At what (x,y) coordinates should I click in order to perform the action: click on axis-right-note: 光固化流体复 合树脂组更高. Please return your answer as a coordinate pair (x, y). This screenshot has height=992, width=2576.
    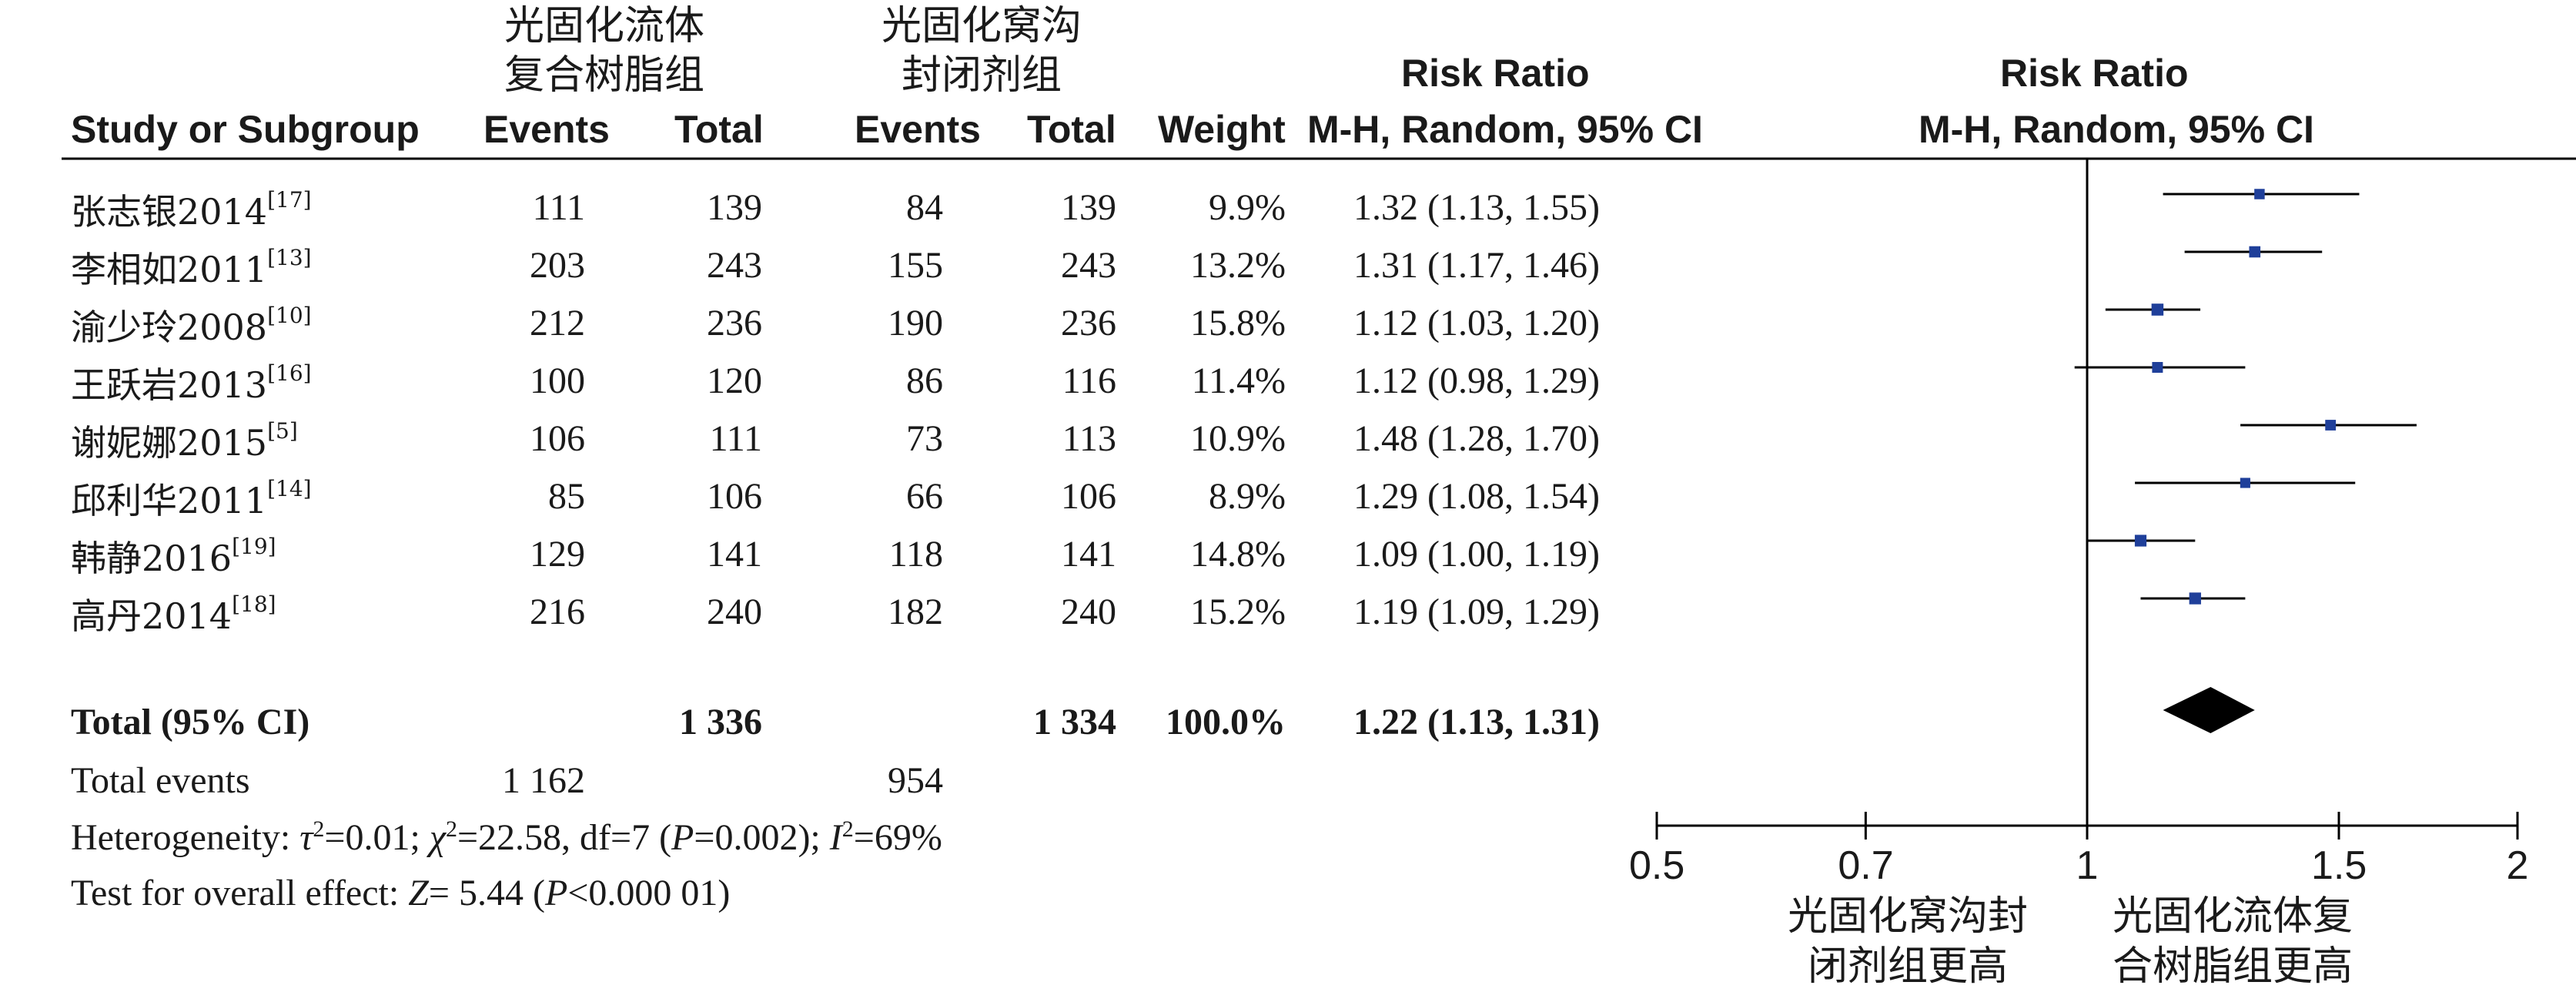
    Looking at the image, I should click on (2232, 941).